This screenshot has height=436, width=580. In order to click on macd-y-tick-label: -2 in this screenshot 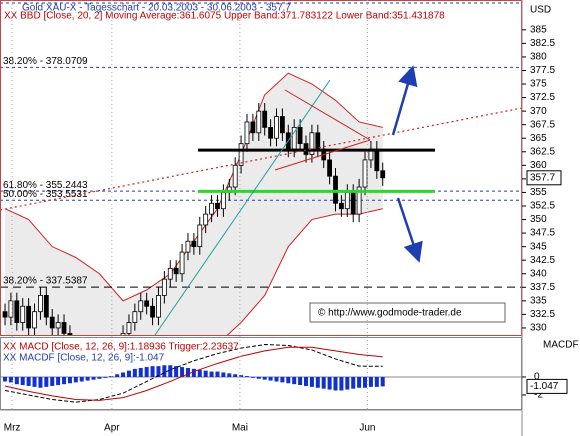, I will do `click(538, 395)`.